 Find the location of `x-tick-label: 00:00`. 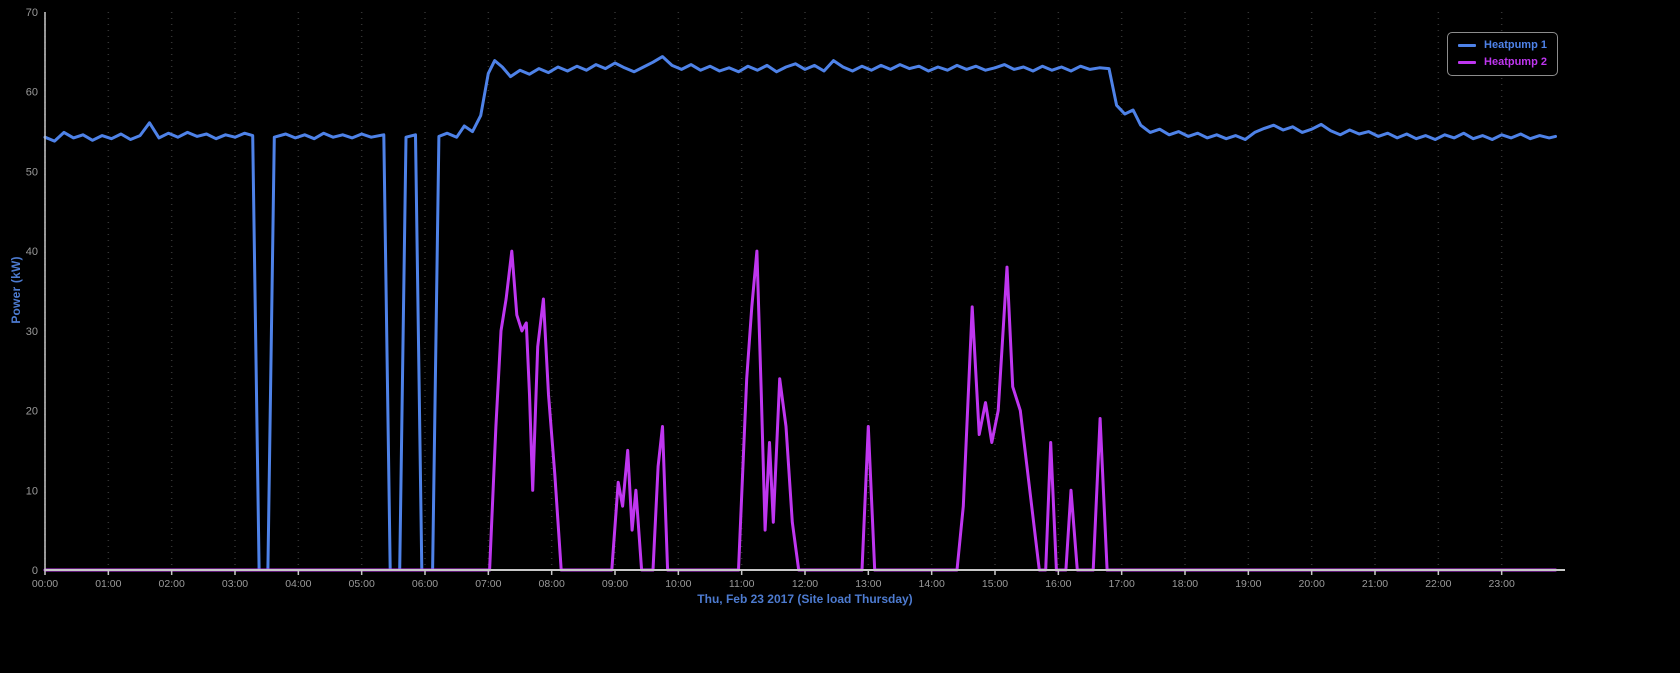

x-tick-label: 00:00 is located at coordinates (45, 584).